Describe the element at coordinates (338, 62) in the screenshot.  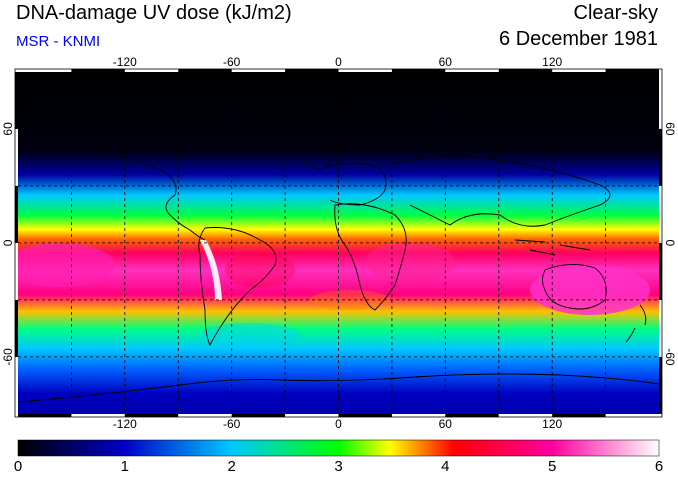
I see `lon-tick-top-3: 0` at that location.